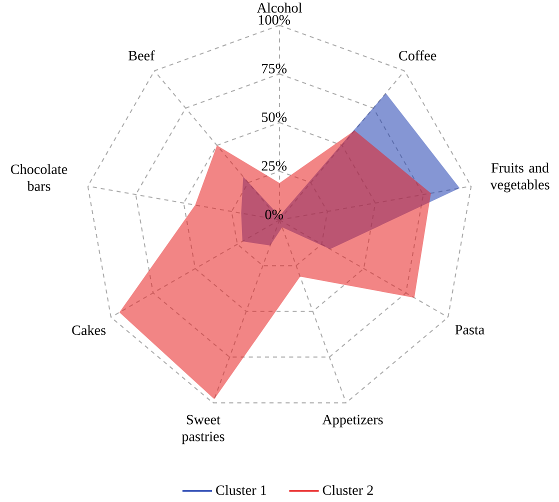  Describe the element at coordinates (352, 421) in the screenshot. I see `spoke-label: Appetizers` at that location.